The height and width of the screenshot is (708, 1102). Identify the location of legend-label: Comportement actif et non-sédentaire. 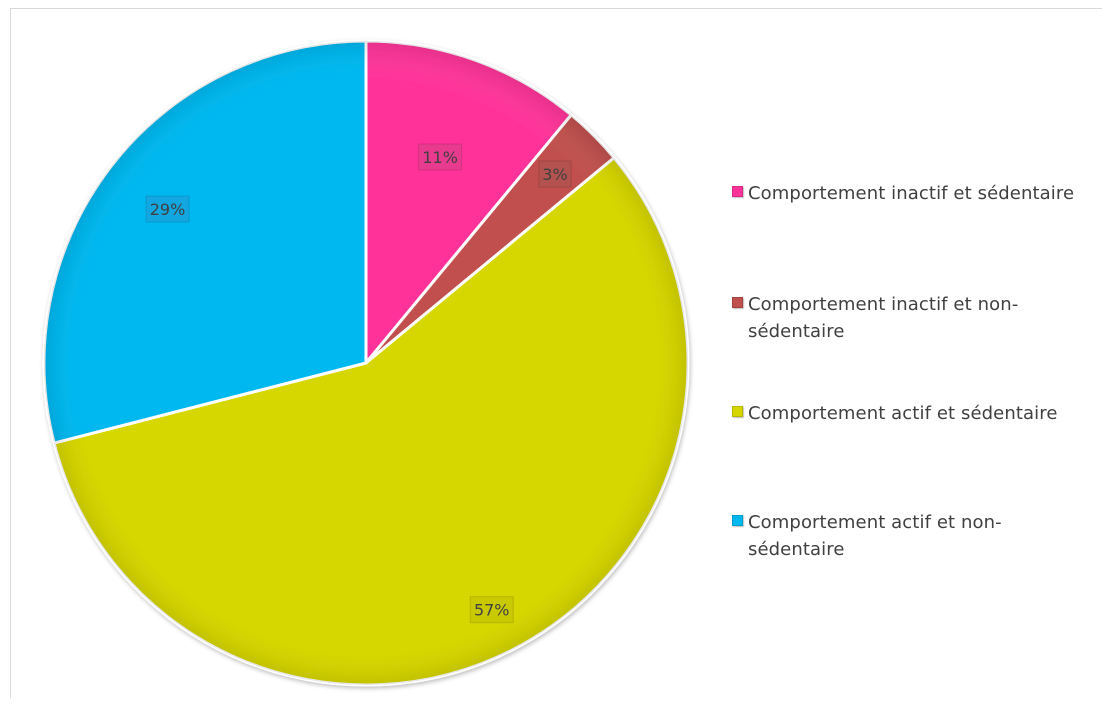
(875, 536).